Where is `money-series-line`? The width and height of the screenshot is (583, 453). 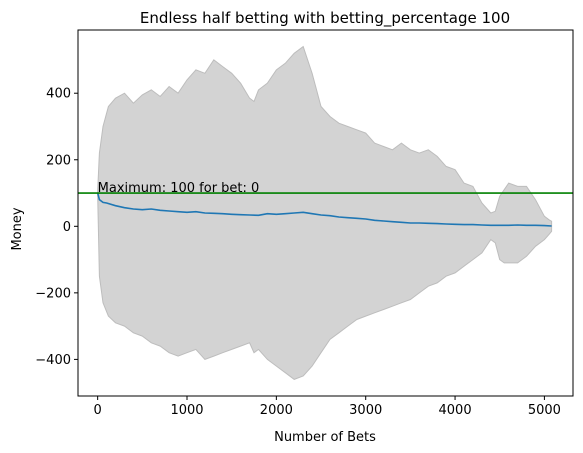
money-series-line is located at coordinates (324, 209).